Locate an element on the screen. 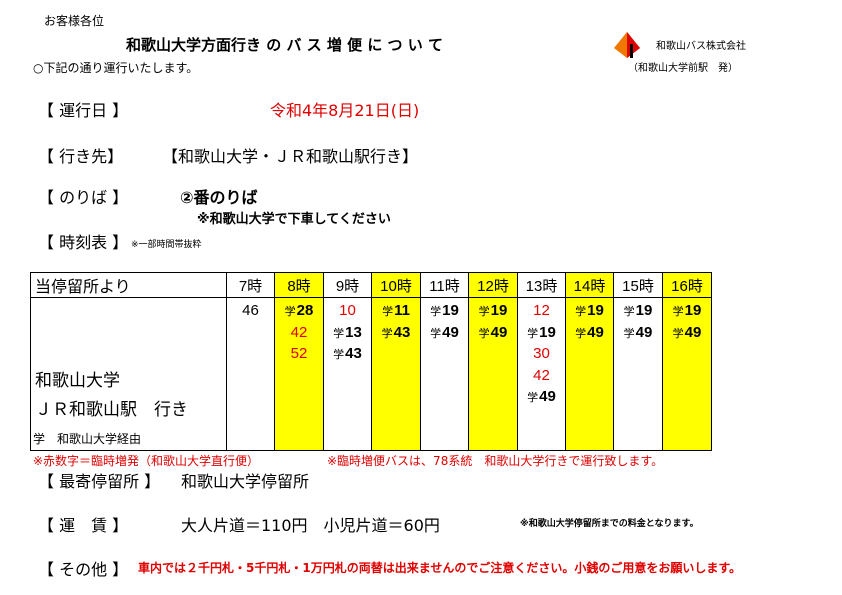  destination-value: 【和歌山大学・ＪＲ和歌山駅行き】 is located at coordinates (290, 156).